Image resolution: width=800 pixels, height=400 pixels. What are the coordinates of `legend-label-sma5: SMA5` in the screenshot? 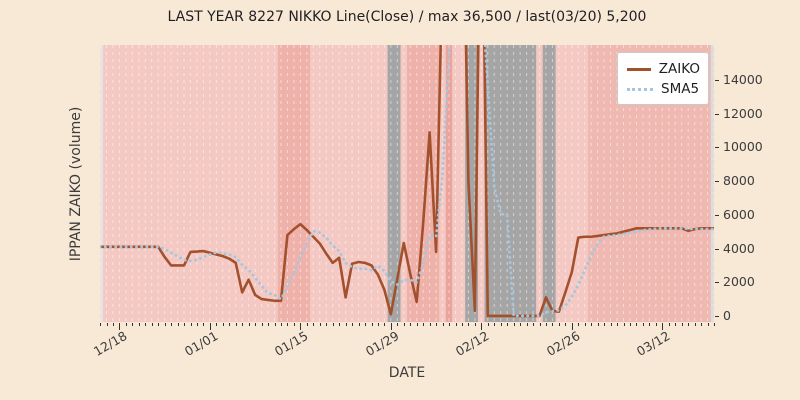 It's located at (680, 89).